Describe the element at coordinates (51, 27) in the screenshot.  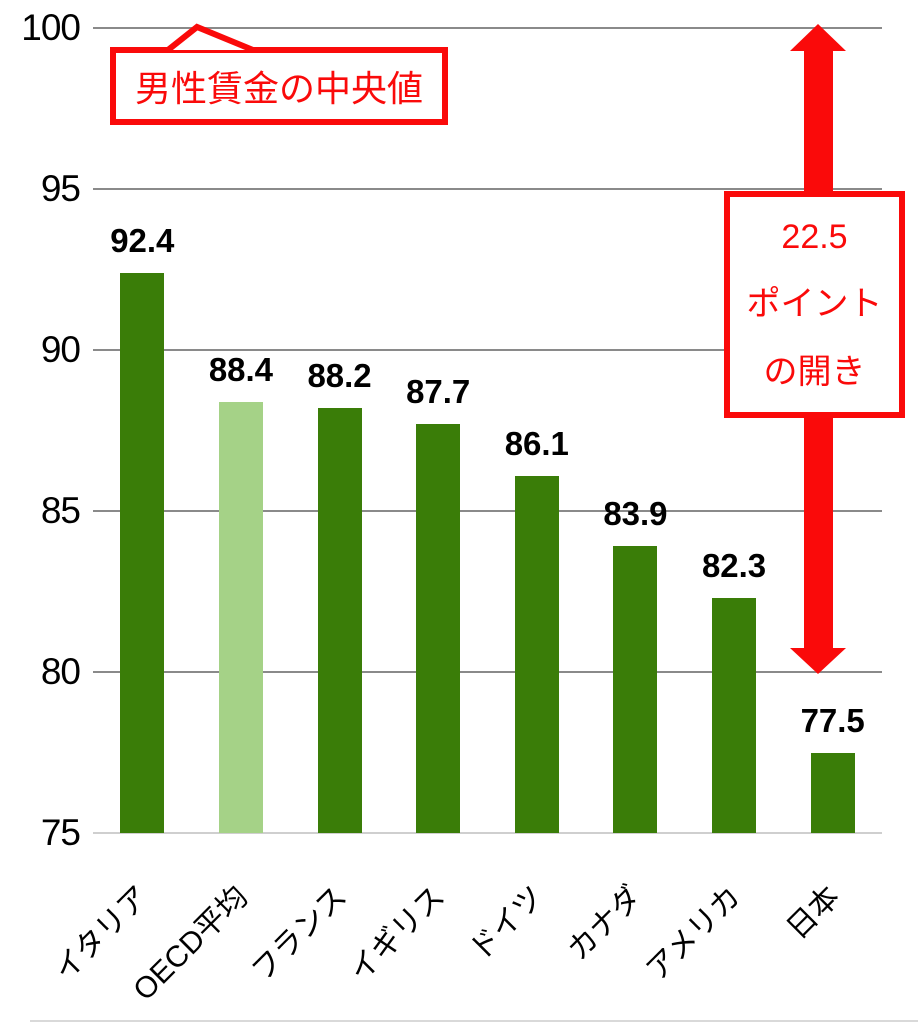
I see `y-axis-tick-label: 100` at that location.